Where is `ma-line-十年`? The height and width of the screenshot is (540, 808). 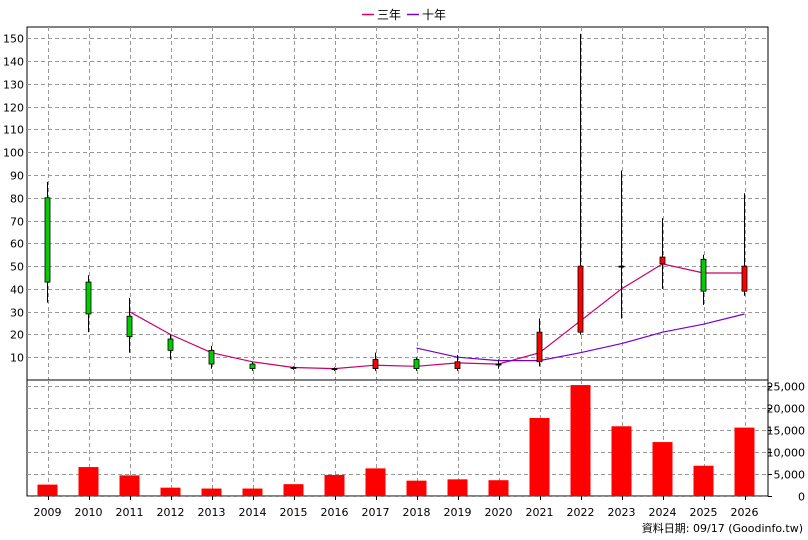 ma-line-十年 is located at coordinates (580, 337).